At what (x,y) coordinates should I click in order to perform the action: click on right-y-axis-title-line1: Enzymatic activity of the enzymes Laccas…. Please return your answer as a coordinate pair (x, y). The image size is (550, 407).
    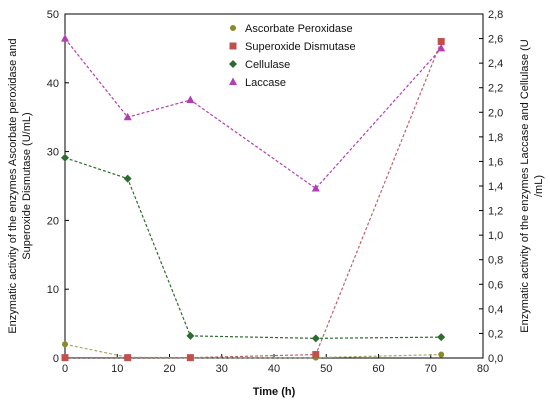
    Looking at the image, I should click on (525, 186).